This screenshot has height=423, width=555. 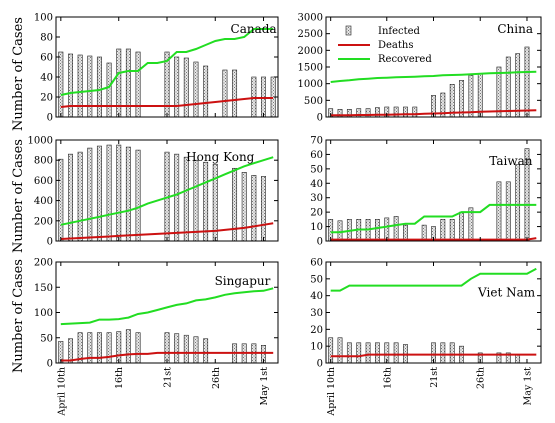 What do you see at coordinates (510, 161) in the screenshot?
I see `panel-title-taiwan: Taiwan` at bounding box center [510, 161].